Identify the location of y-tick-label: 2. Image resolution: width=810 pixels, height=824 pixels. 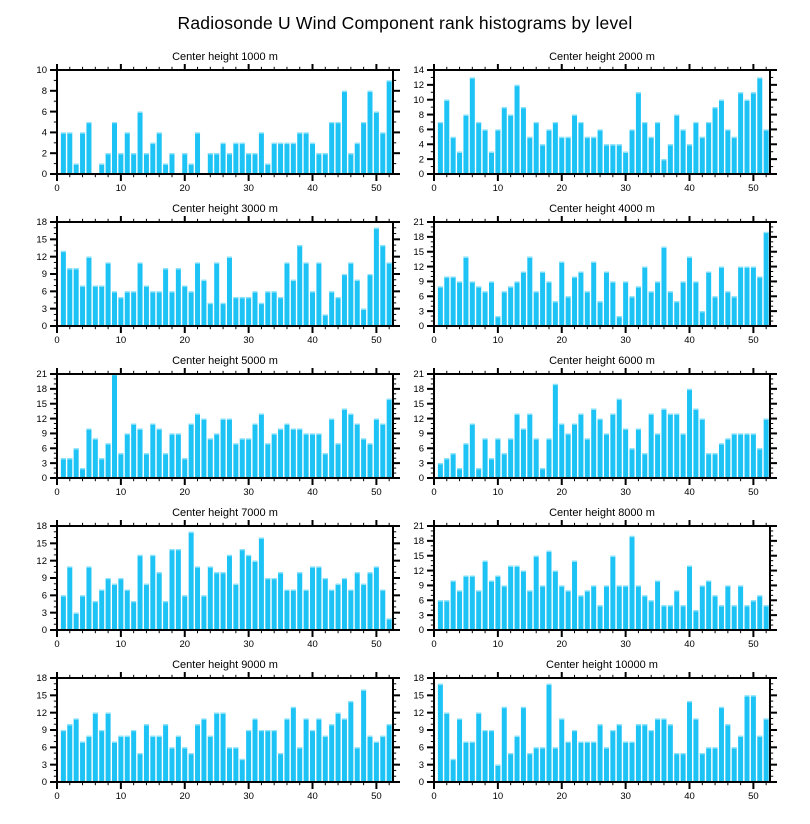
(421, 159).